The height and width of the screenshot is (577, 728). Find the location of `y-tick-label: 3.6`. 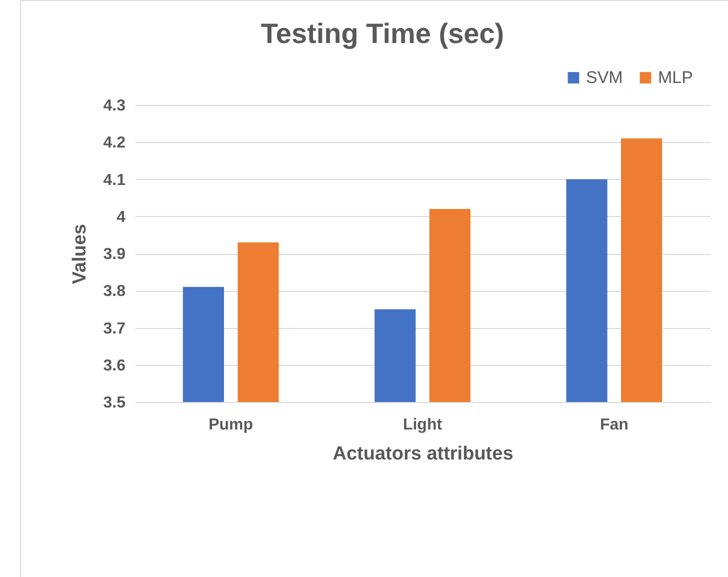

y-tick-label: 3.6 is located at coordinates (114, 365).